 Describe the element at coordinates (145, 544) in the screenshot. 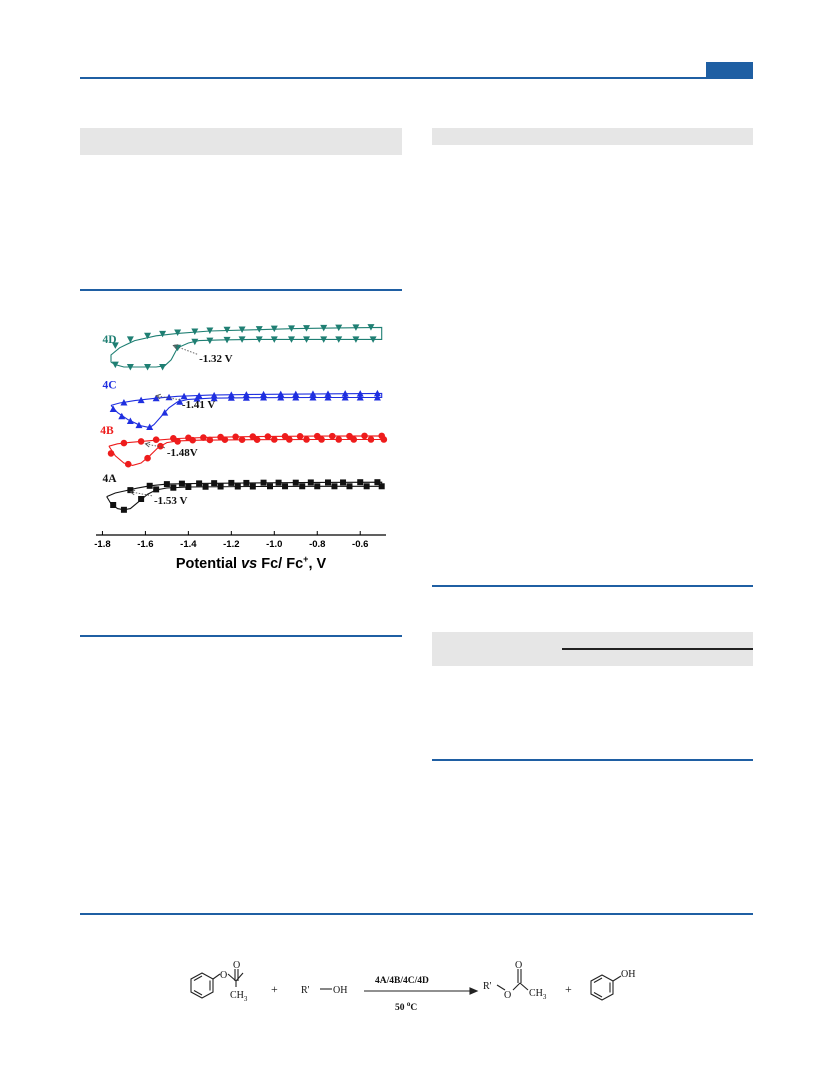

I see `x-tick-label: -1.6` at that location.